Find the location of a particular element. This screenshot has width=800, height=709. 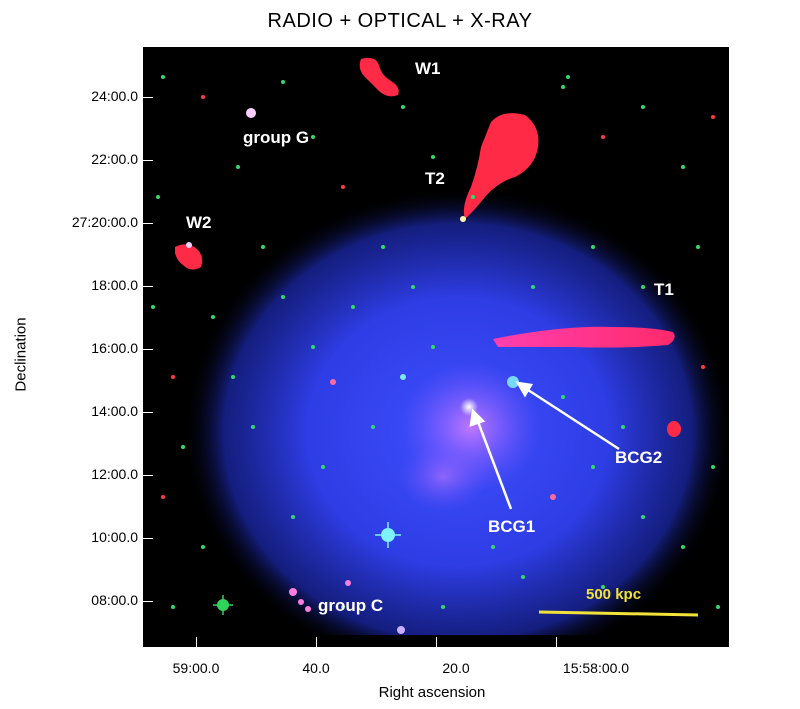

y-tick-label: 10:00.0 is located at coordinates (114, 537).